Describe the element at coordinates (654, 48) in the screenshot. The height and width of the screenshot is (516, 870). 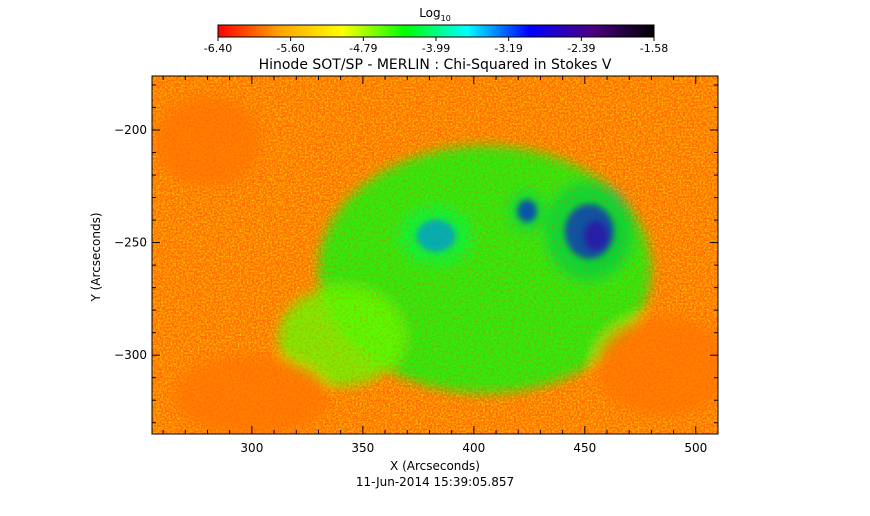
I see `colorbar-tick-label: -1.58` at that location.